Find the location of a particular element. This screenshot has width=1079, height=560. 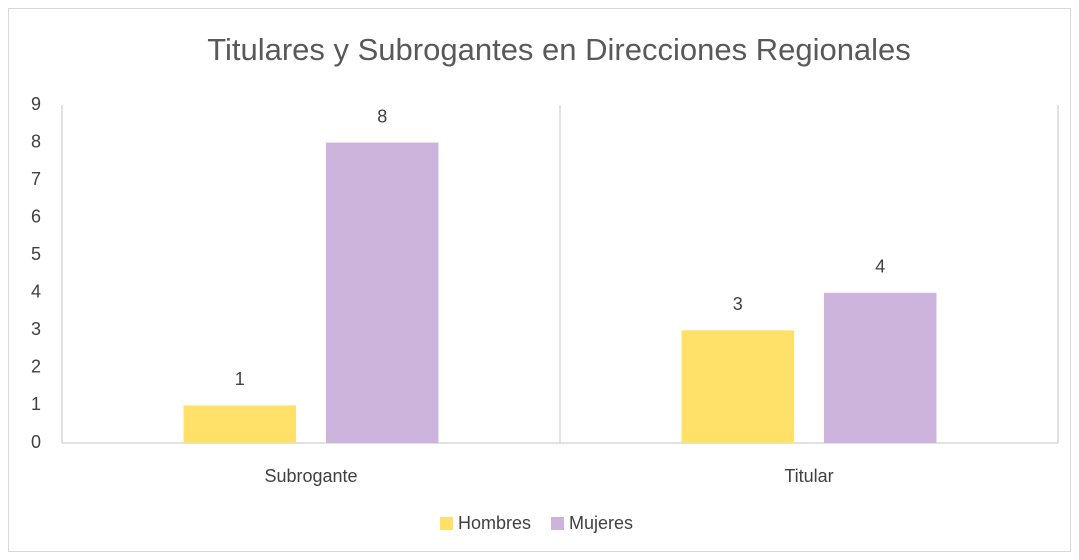

y-tick-label: 7 is located at coordinates (36, 179).